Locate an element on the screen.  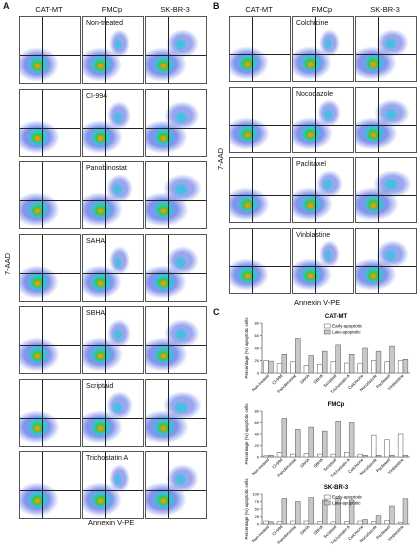
panel-b-flow-plot-r1-c2 is located at coordinates (386, 119).